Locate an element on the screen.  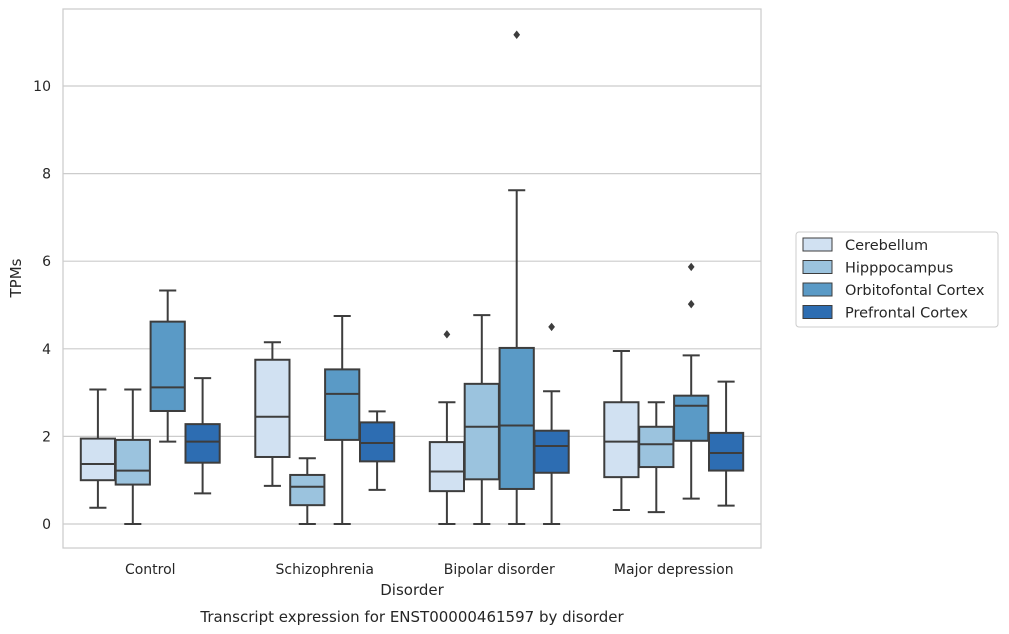
x-axis-label: Disorder is located at coordinates (412, 590).